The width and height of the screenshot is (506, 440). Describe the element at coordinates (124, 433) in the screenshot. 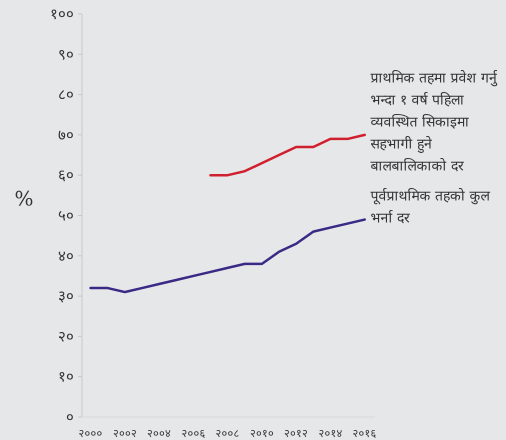

I see `x-tick-label: २००२` at that location.